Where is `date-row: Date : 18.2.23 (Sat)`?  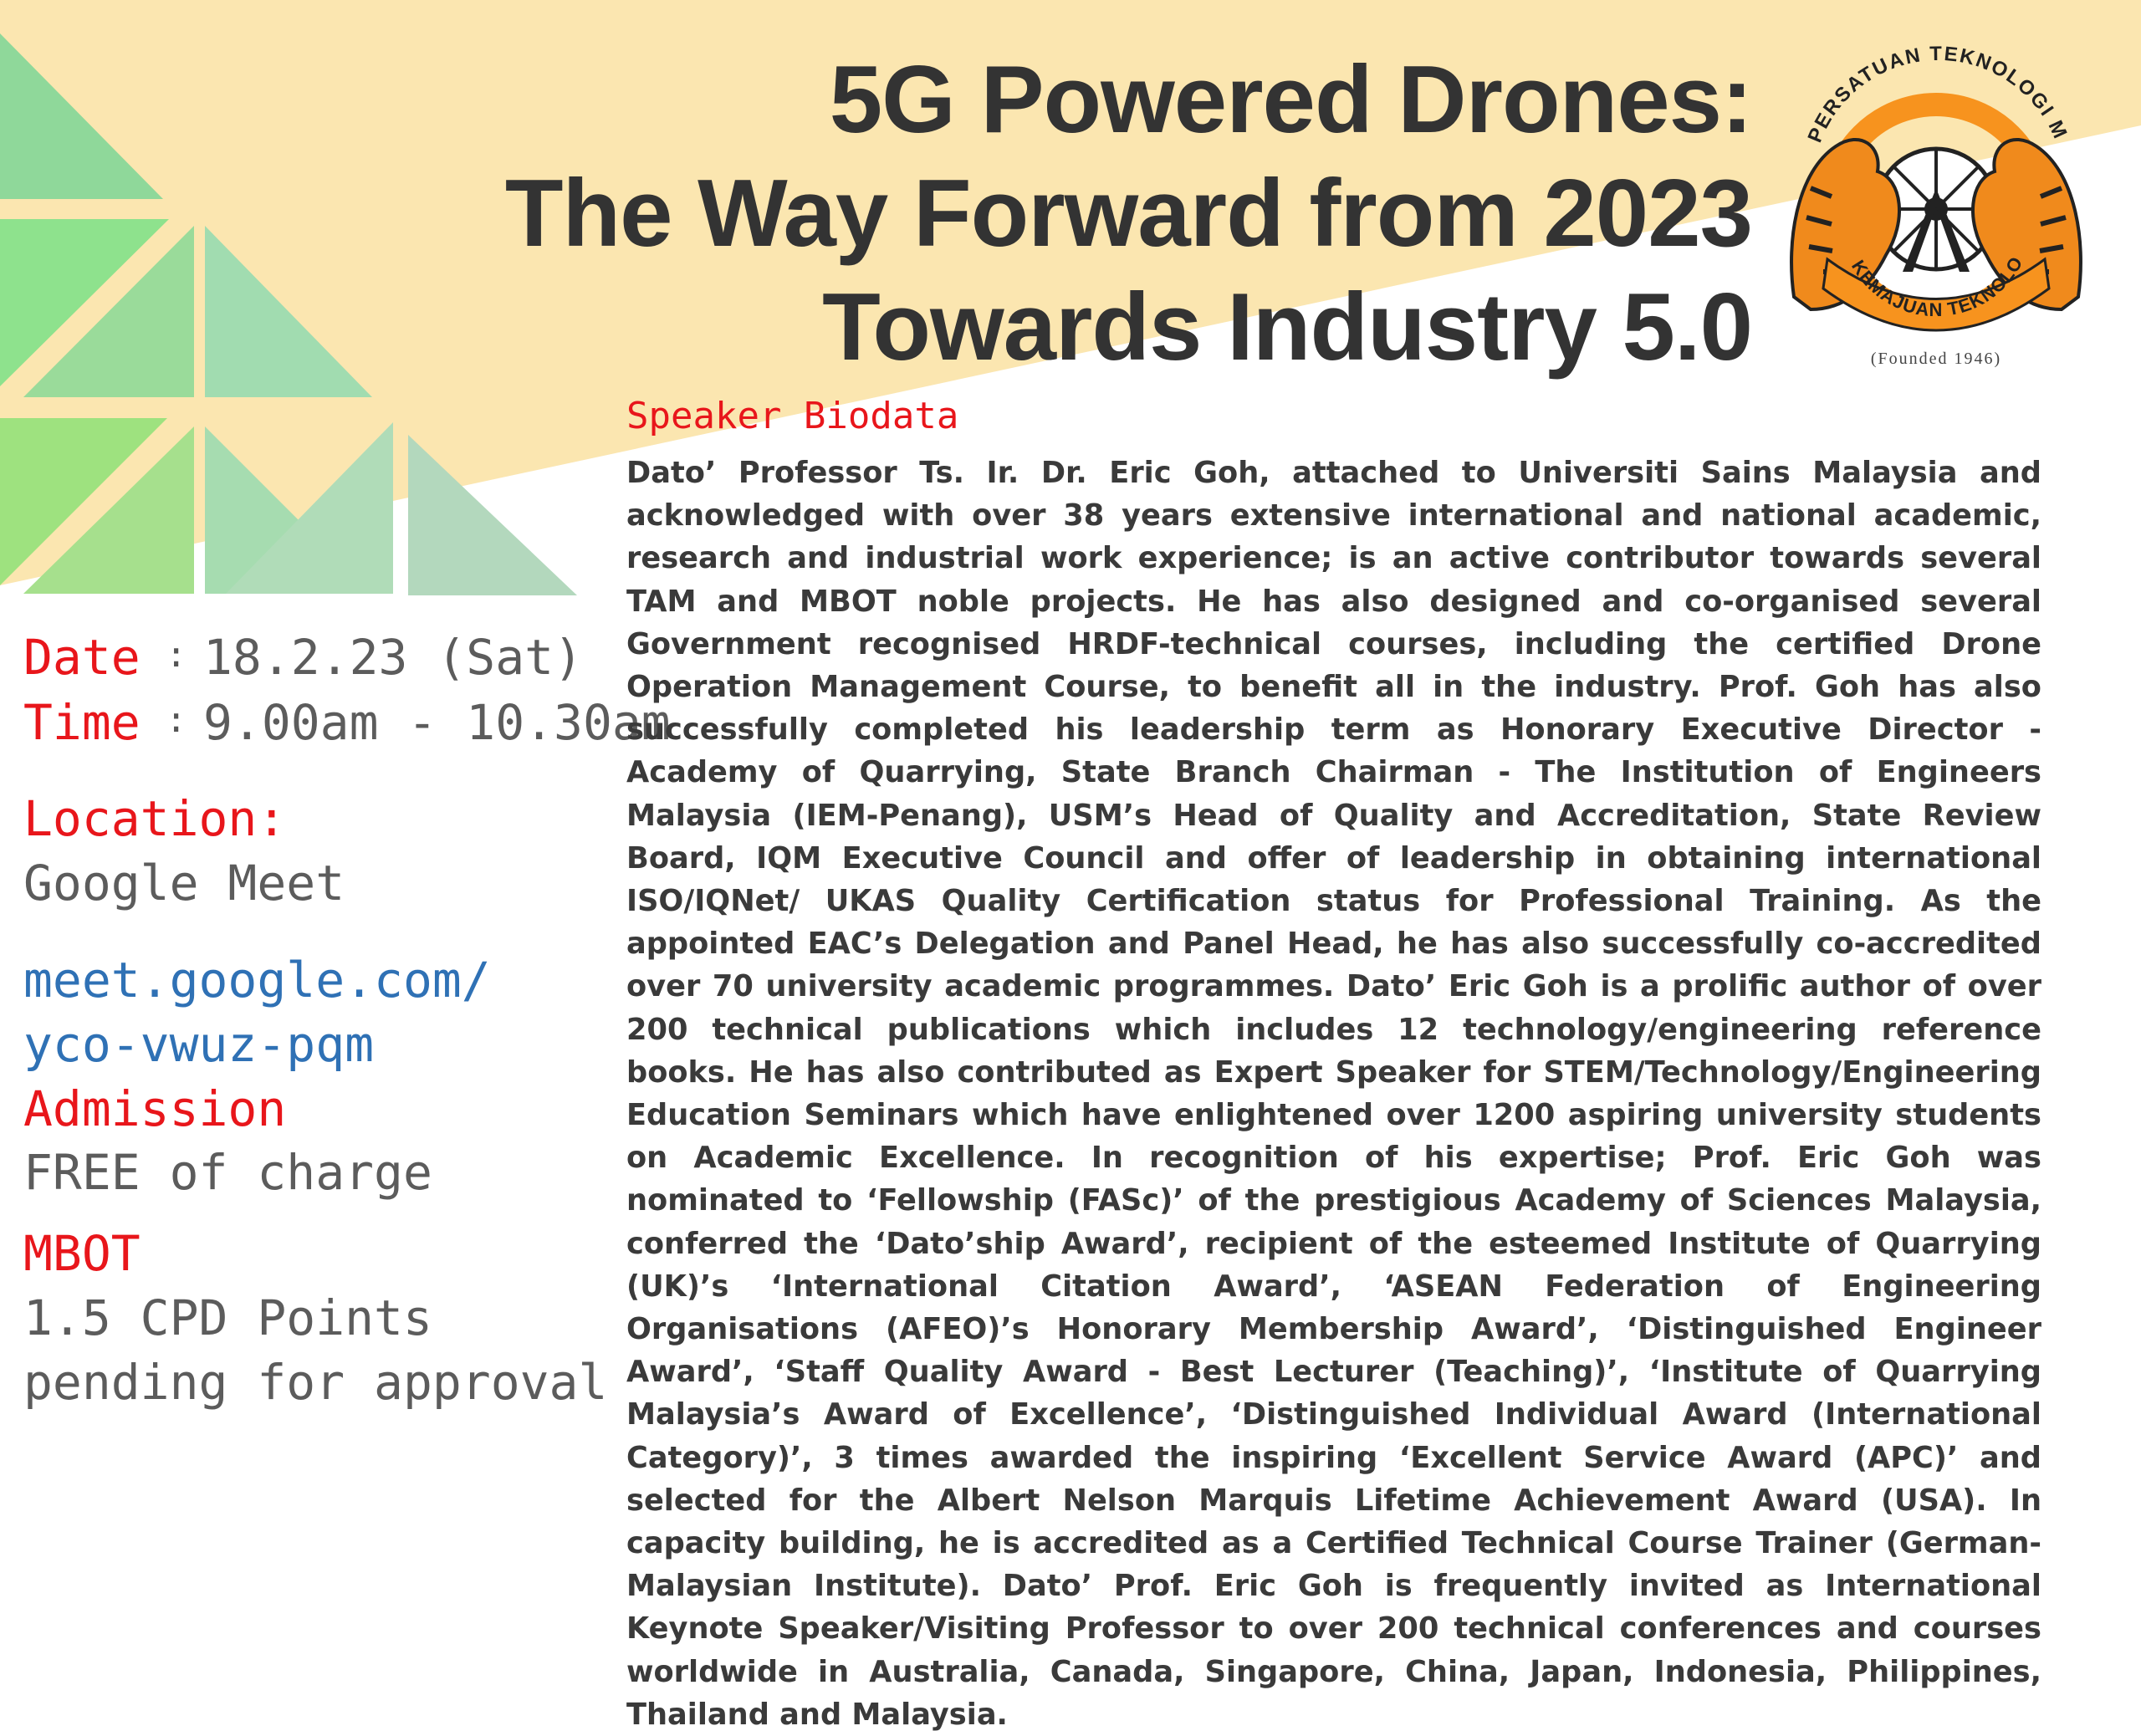 date-row: Date : 18.2.23 (Sat) is located at coordinates (303, 657).